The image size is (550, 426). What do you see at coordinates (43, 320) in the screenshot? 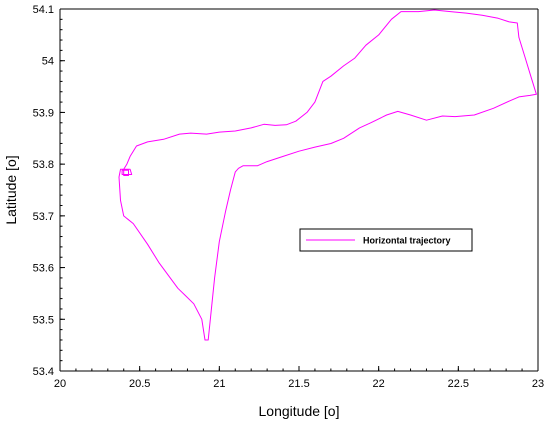
I see `y-tick-label: 53.5` at bounding box center [43, 320].